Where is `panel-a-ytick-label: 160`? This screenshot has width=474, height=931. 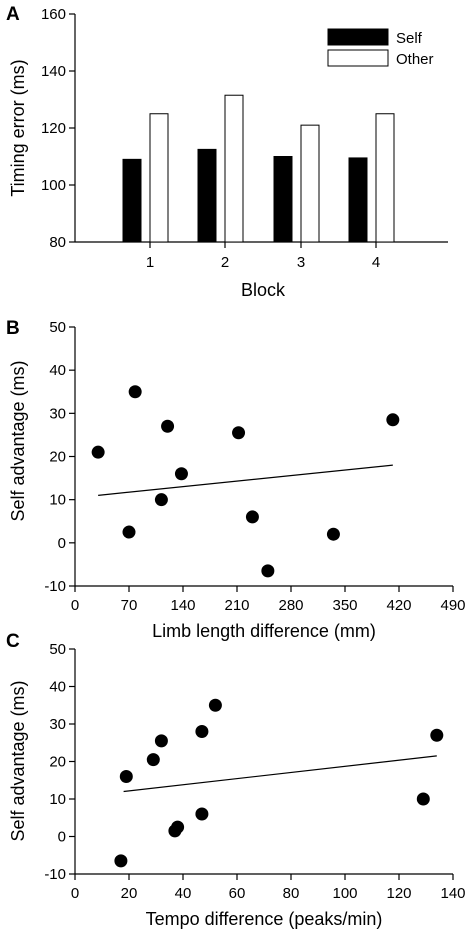
panel-a-ytick-label: 160 is located at coordinates (53, 14).